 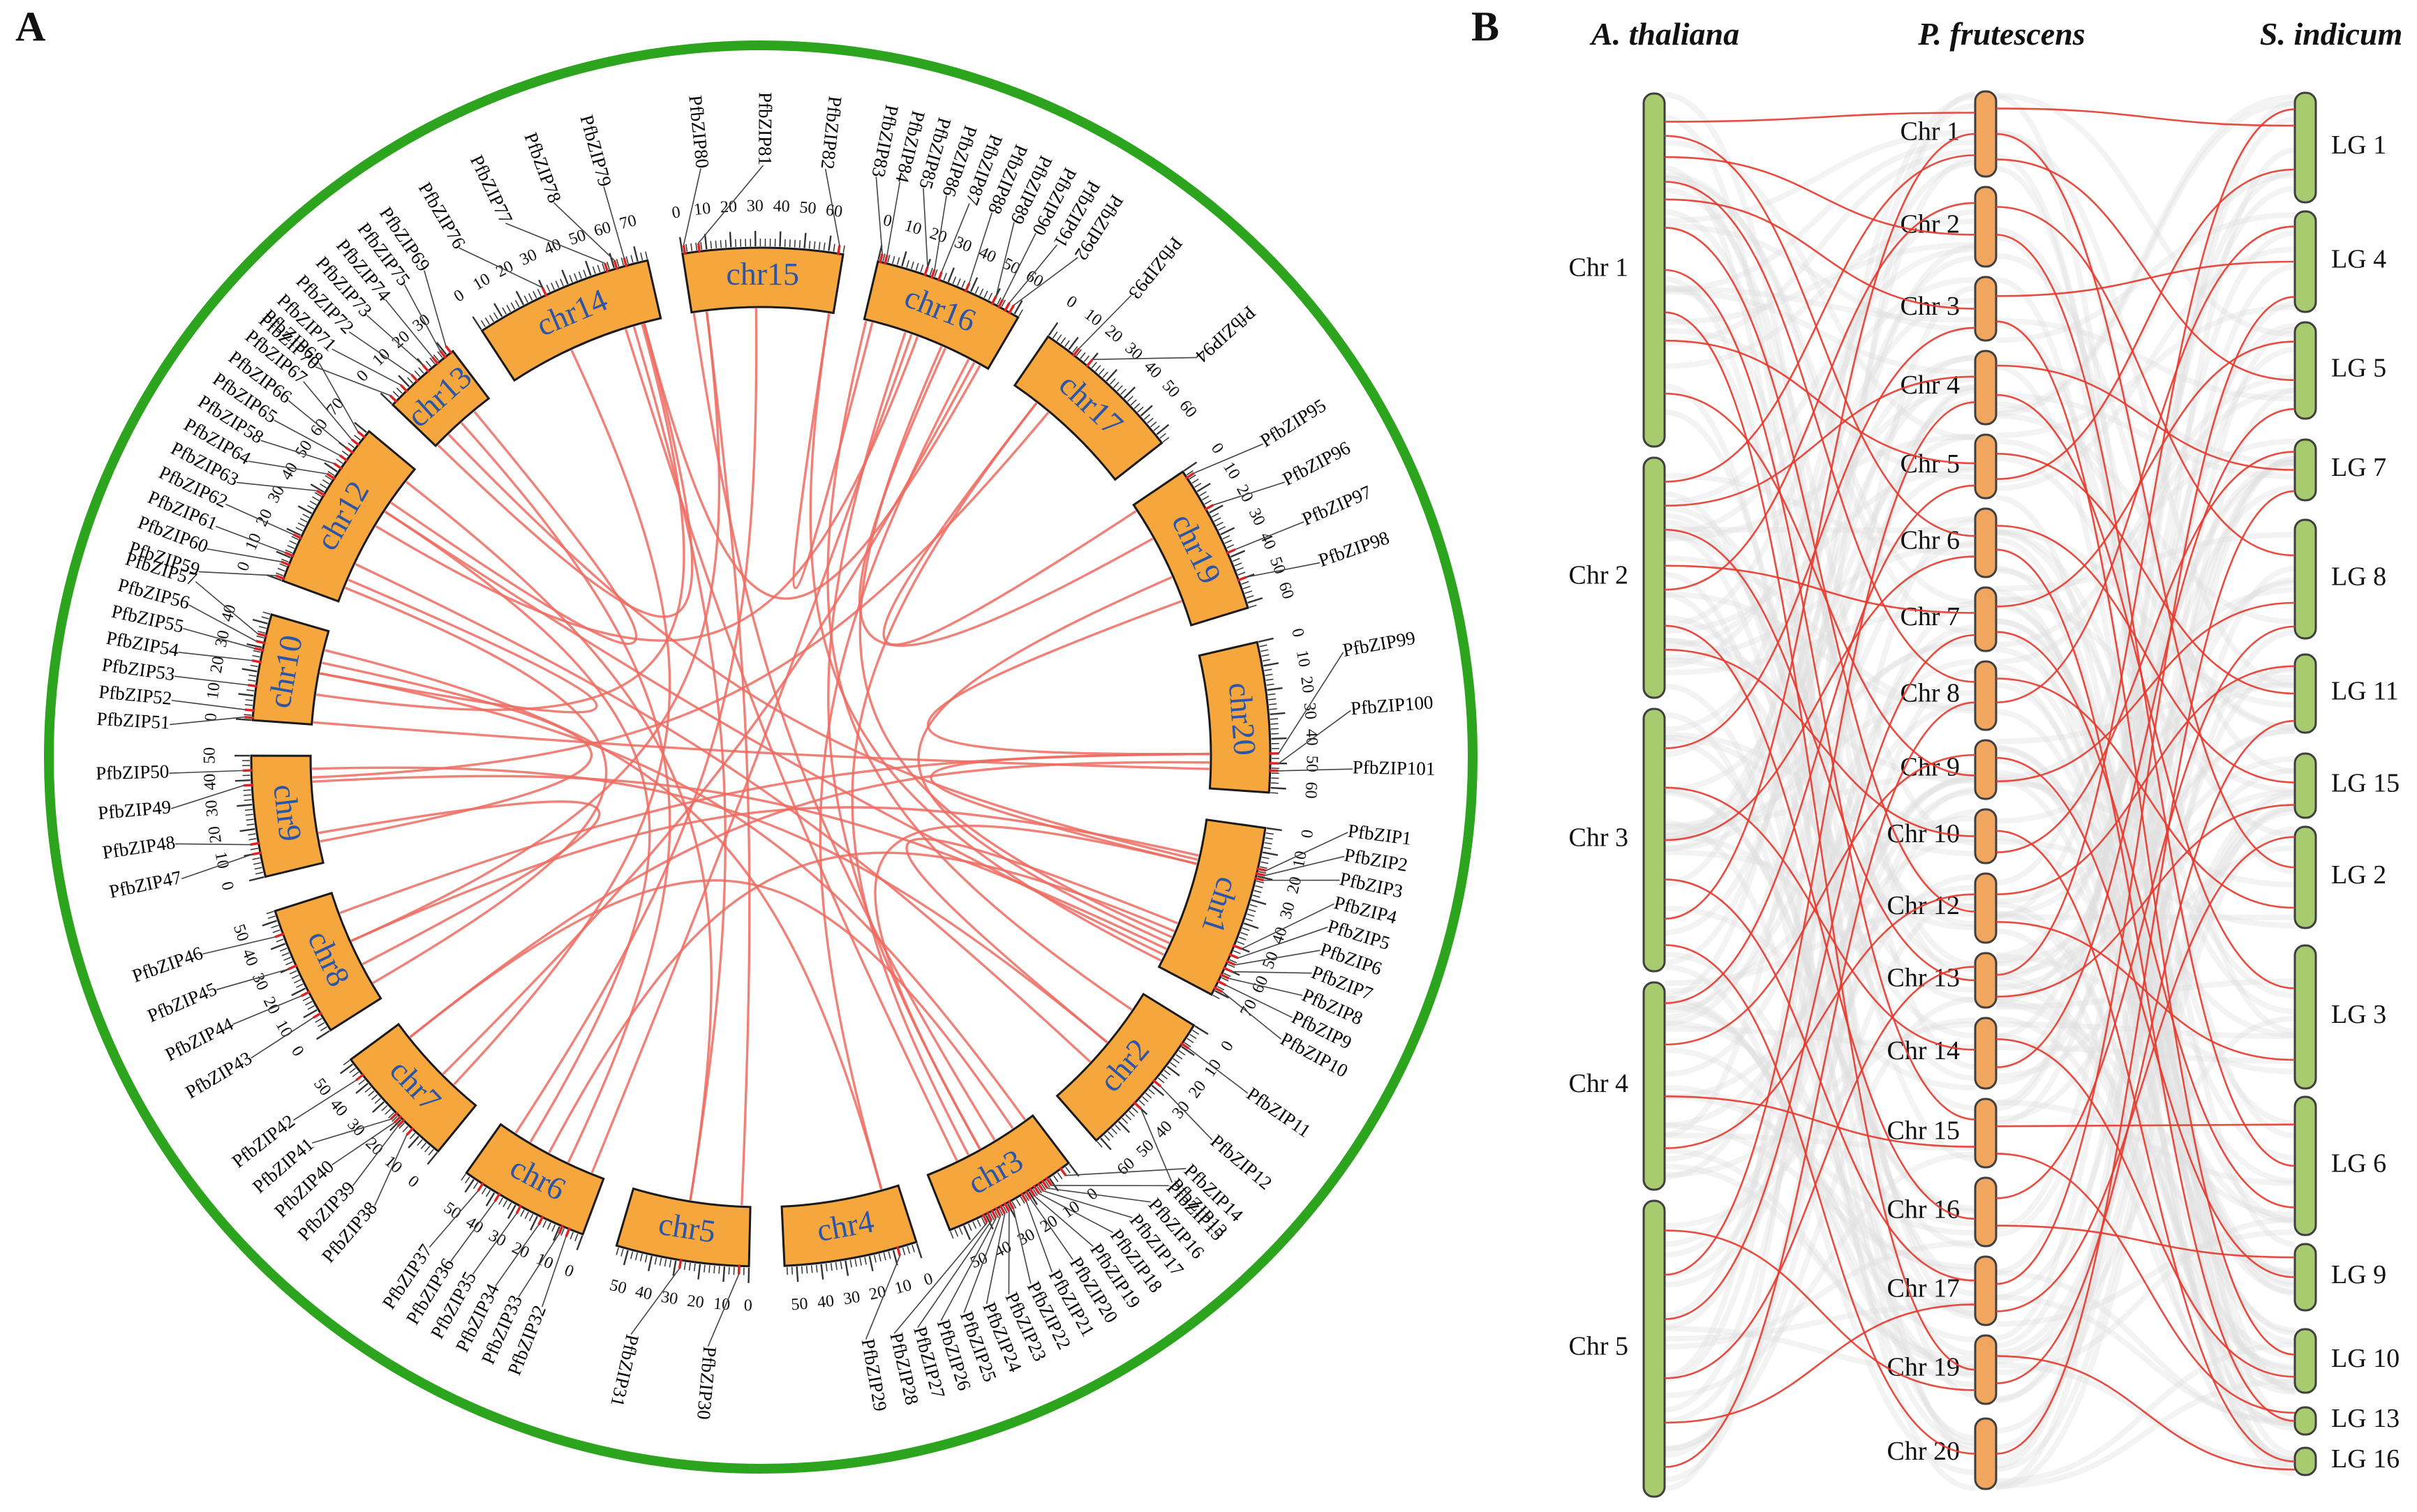 What do you see at coordinates (1379, 644) in the screenshot?
I see `gene-label-PfbZIP99: PfbZIP99` at bounding box center [1379, 644].